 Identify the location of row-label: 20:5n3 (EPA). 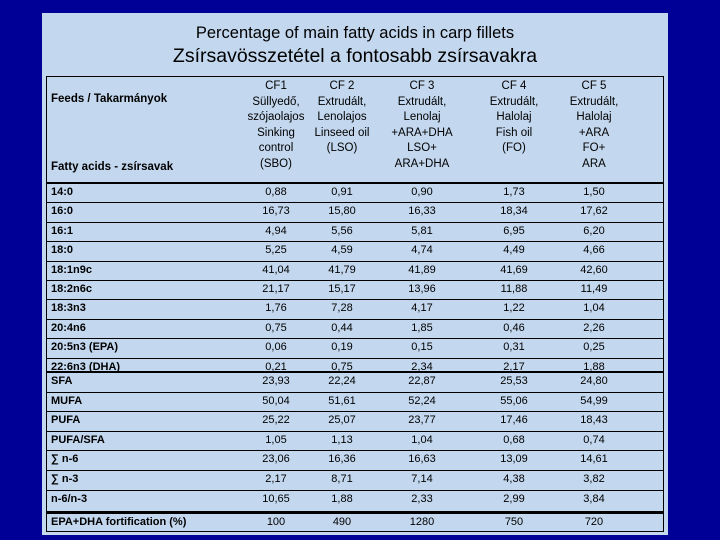
(85, 347).